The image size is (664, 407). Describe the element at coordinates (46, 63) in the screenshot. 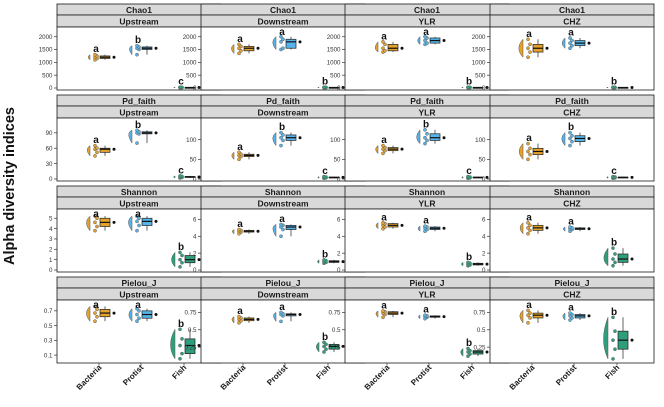

I see `y-tick-label: 1000` at that location.